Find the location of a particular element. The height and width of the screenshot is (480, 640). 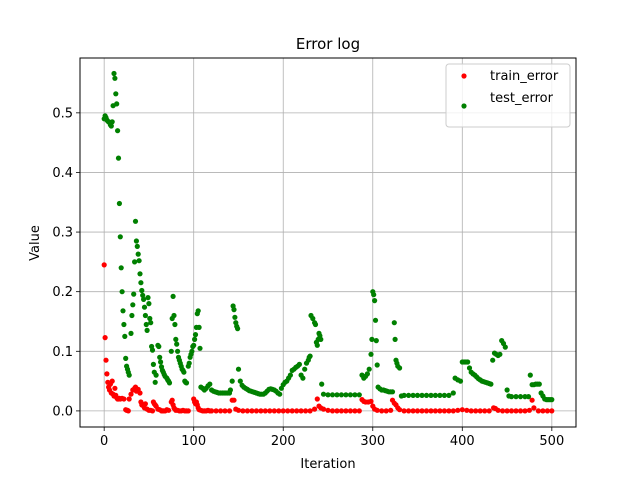

y-tick-label: 0.0 is located at coordinates (62, 411).